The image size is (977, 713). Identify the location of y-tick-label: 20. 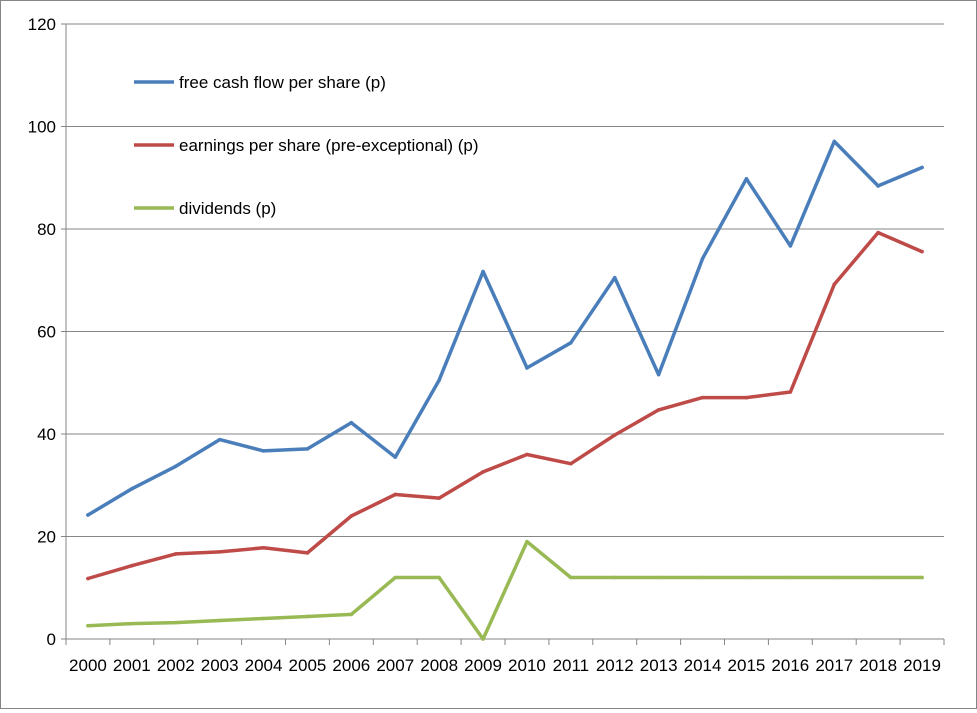
(46, 537).